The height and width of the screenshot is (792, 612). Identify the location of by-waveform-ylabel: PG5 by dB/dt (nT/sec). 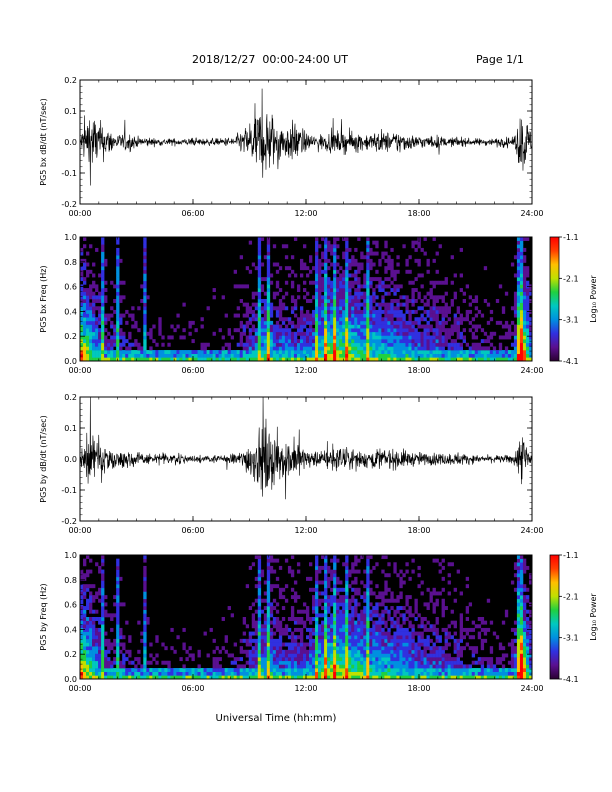
(43, 458).